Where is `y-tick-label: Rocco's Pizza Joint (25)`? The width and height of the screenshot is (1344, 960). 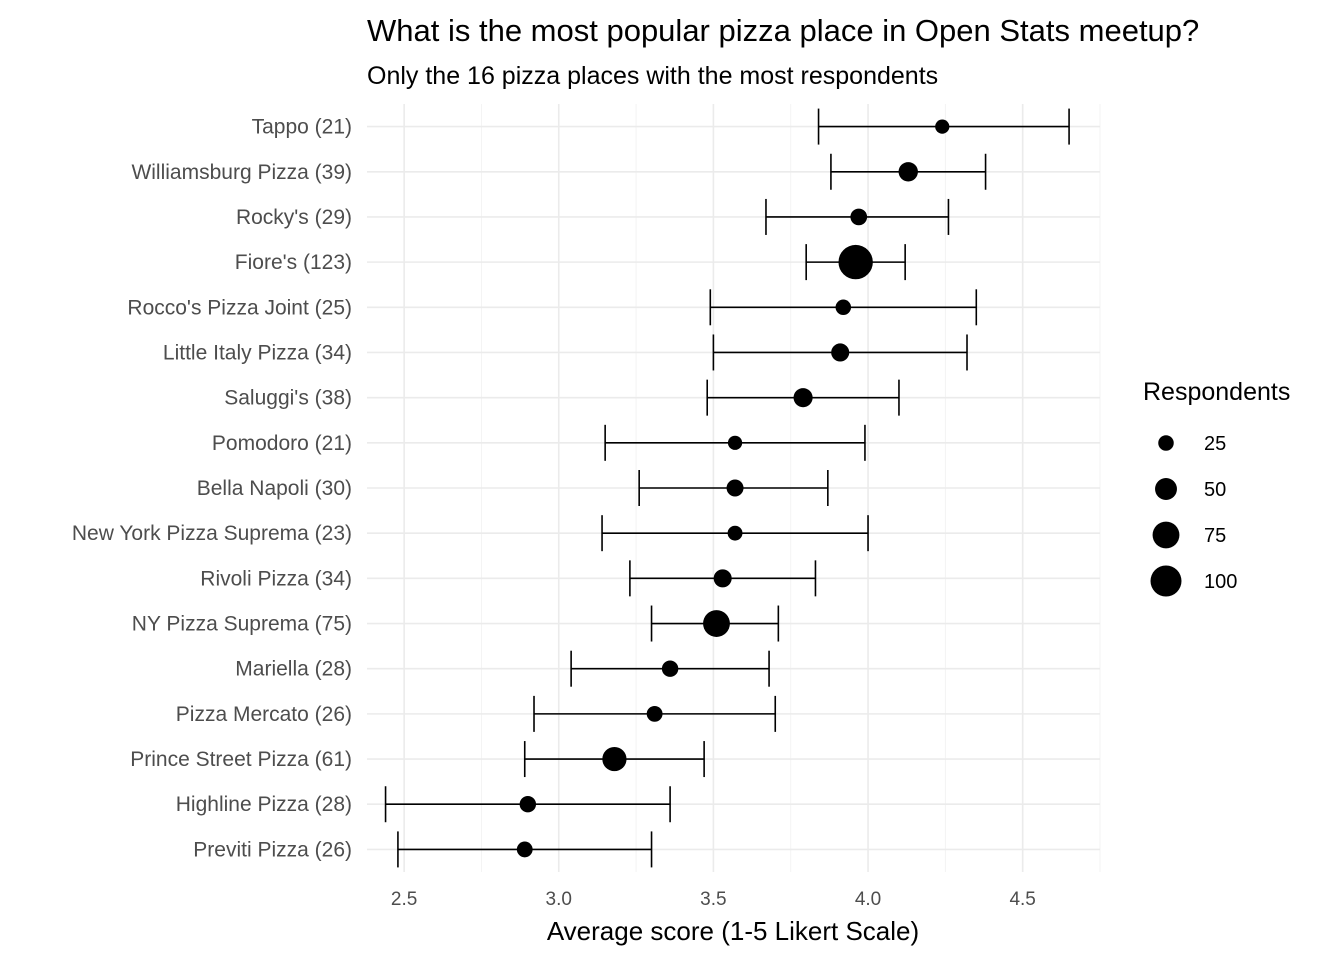
y-tick-label: Rocco's Pizza Joint (25) is located at coordinates (239, 307).